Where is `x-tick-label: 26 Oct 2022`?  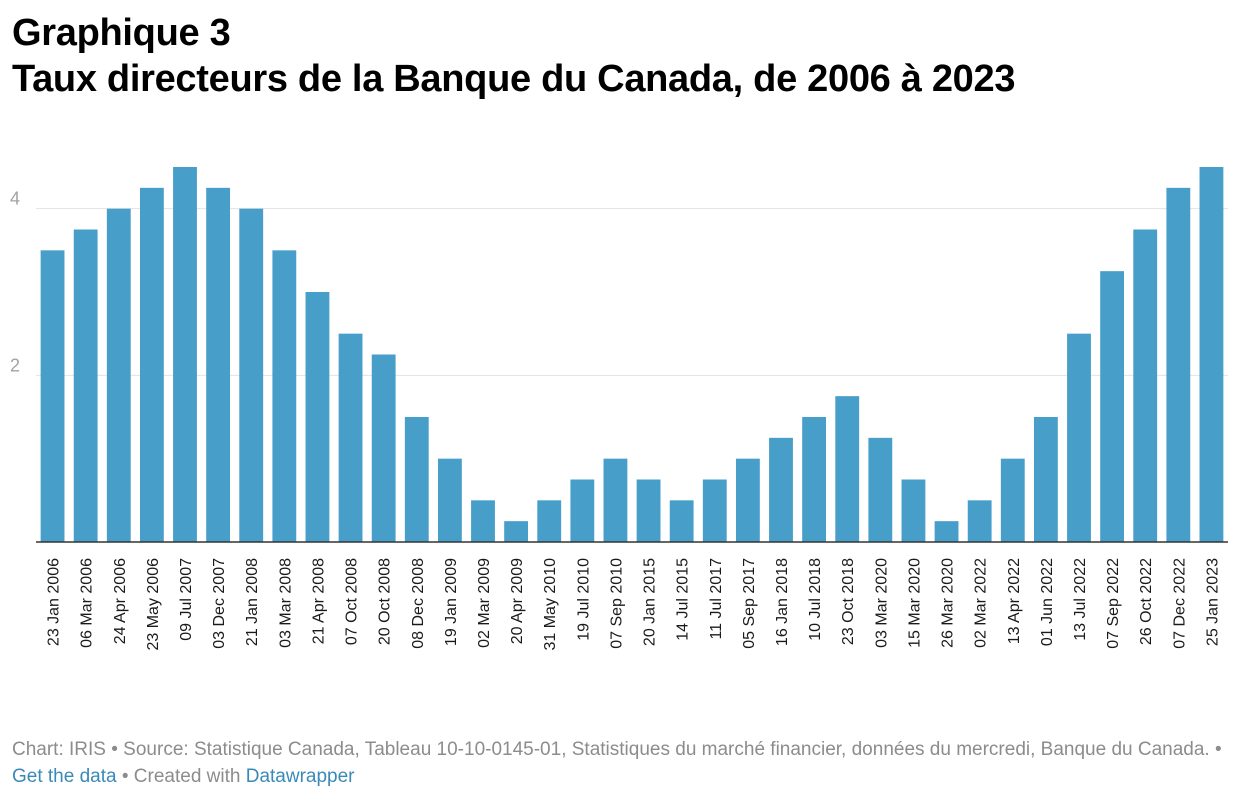
x-tick-label: 26 Oct 2022 is located at coordinates (1146, 601).